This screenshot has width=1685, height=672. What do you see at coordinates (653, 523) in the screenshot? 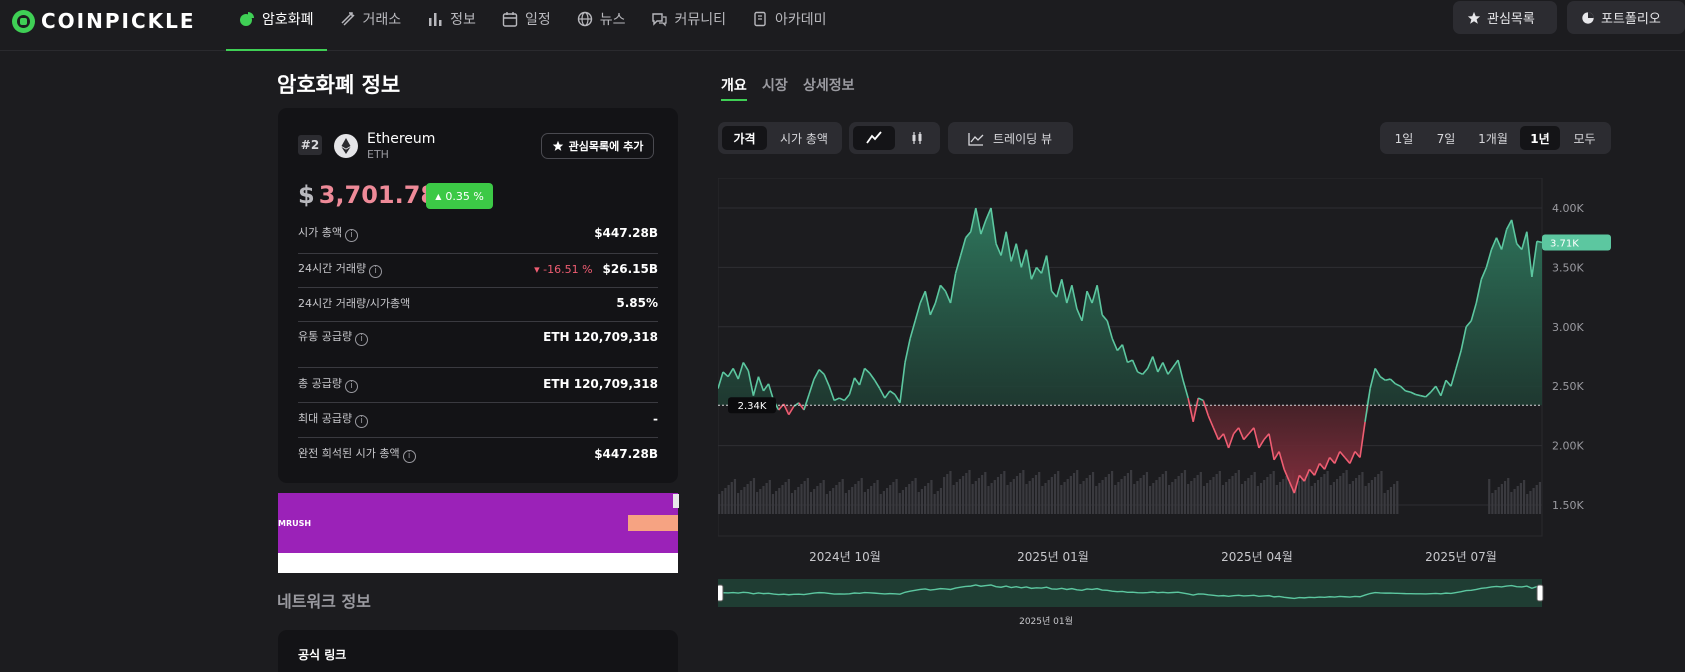
I see `ad-cta-button` at bounding box center [653, 523].